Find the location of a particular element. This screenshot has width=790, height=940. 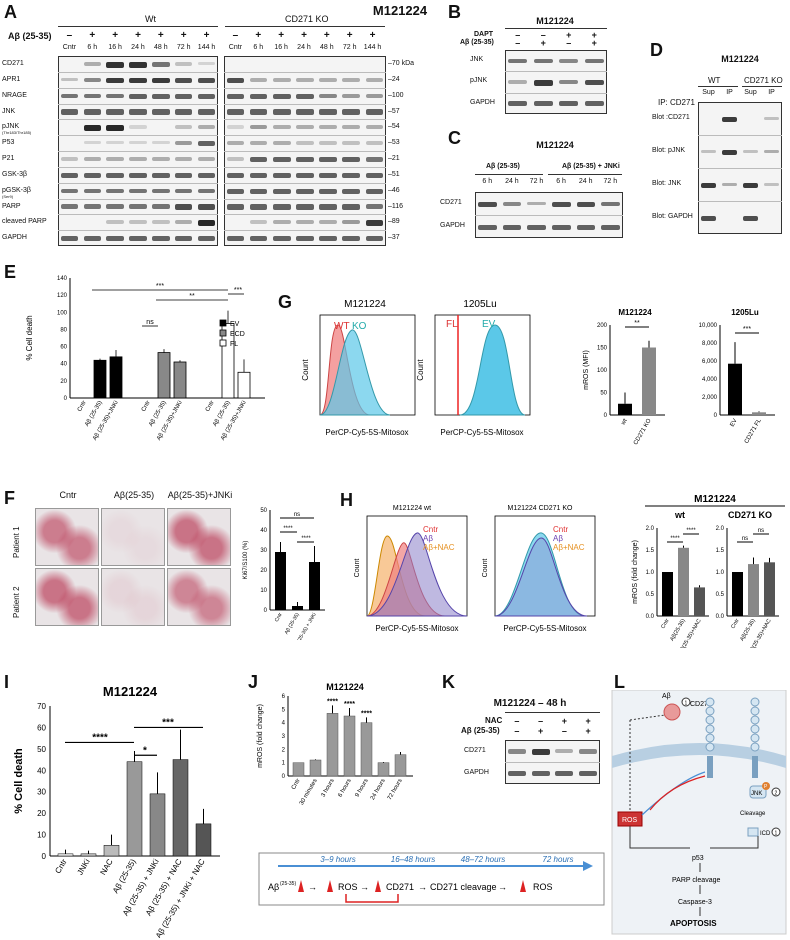

y-tick-label: 0.5 is located at coordinates (720, 595).